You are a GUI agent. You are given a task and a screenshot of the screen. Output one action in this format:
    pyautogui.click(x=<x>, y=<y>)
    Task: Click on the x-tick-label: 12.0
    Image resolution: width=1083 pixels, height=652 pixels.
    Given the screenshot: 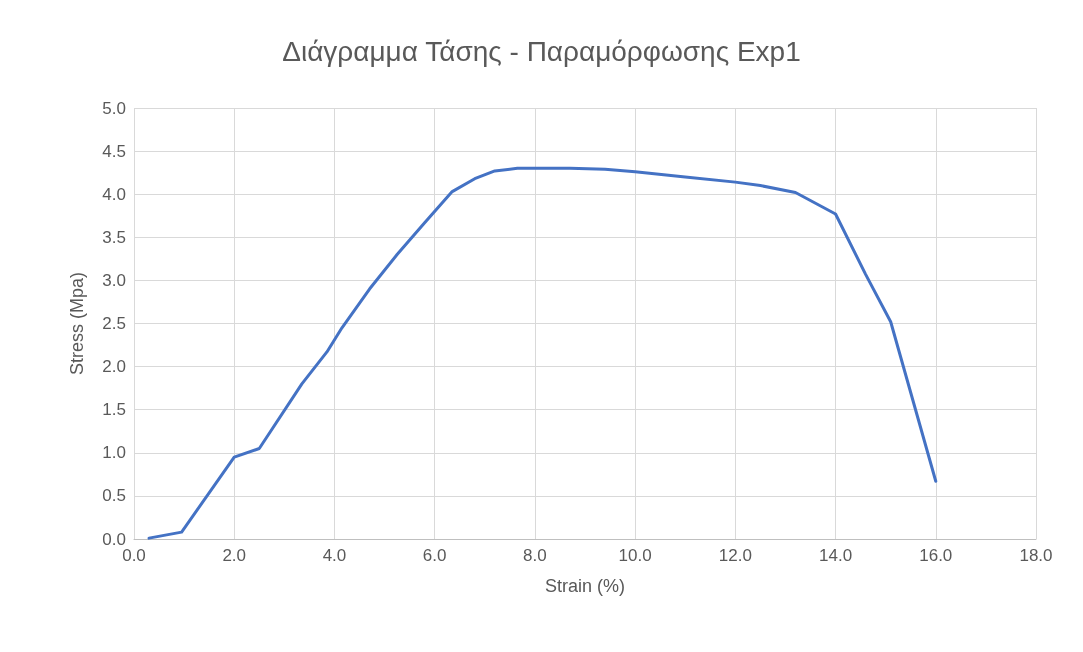 What is the action you would take?
    pyautogui.click(x=735, y=555)
    